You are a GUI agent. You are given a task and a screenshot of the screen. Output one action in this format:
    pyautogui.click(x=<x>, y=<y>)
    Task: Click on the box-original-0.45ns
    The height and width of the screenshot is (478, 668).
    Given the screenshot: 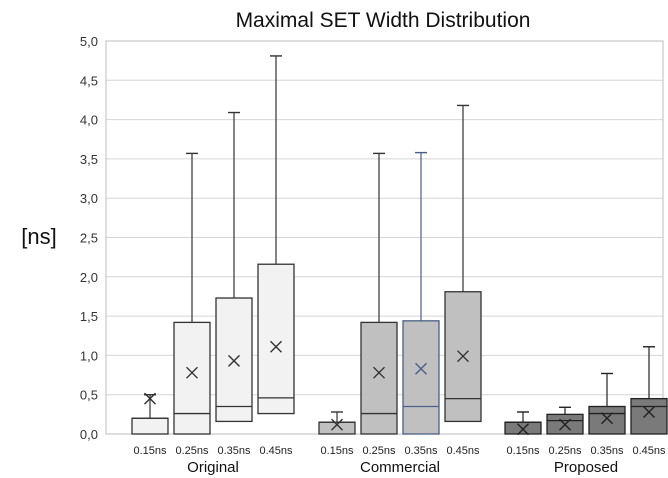 What is the action you would take?
    pyautogui.click(x=276, y=235)
    